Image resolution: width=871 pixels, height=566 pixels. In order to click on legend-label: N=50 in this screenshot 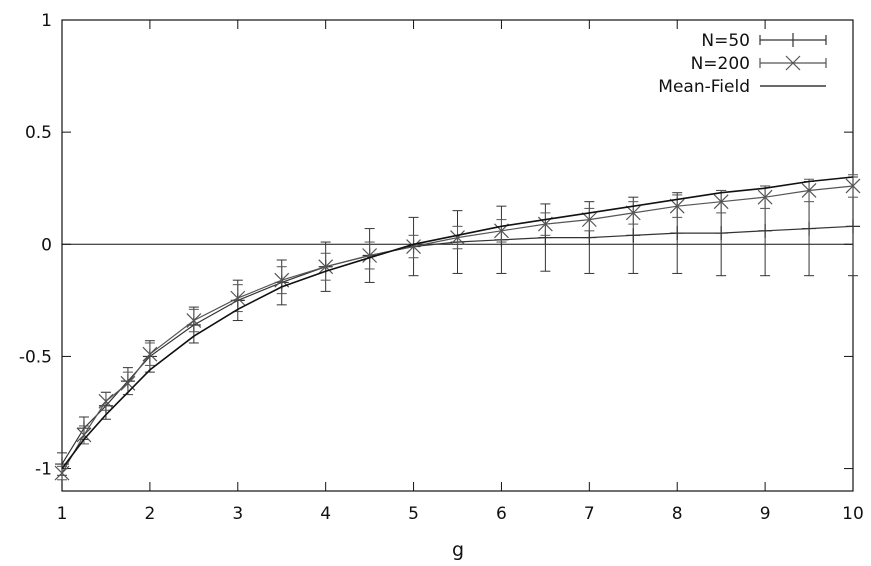, I will do `click(725, 41)`.